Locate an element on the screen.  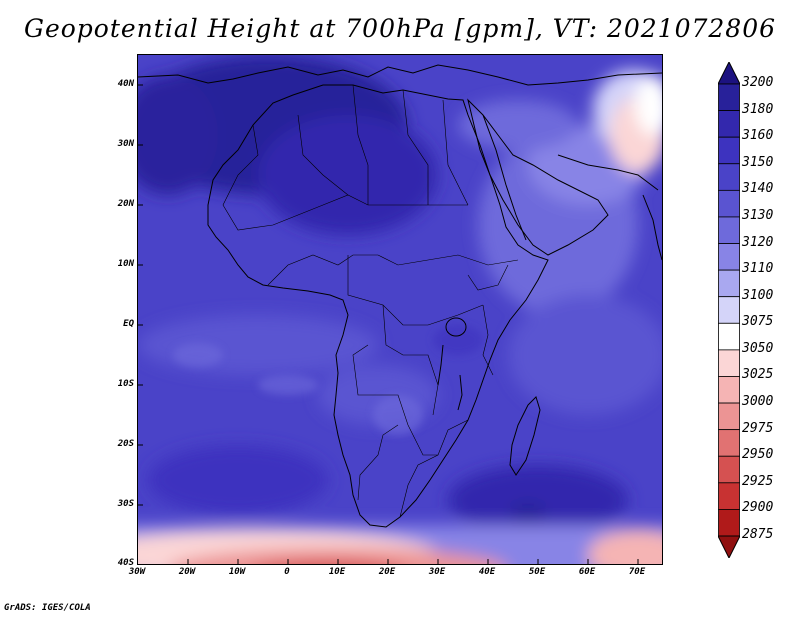
lon-label-20w: 20W is located at coordinates (187, 572).